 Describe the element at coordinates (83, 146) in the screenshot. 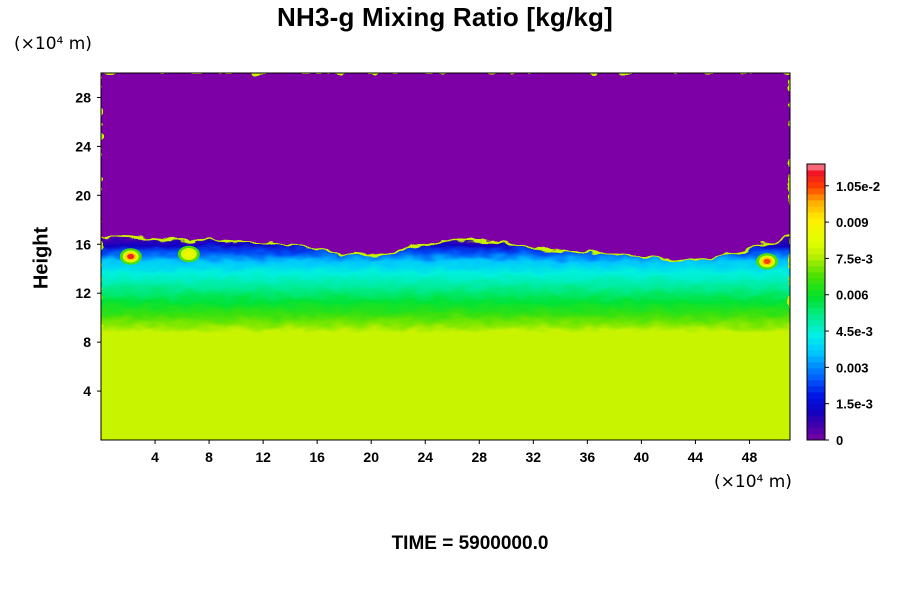

I see `y-tick-label: 24` at that location.